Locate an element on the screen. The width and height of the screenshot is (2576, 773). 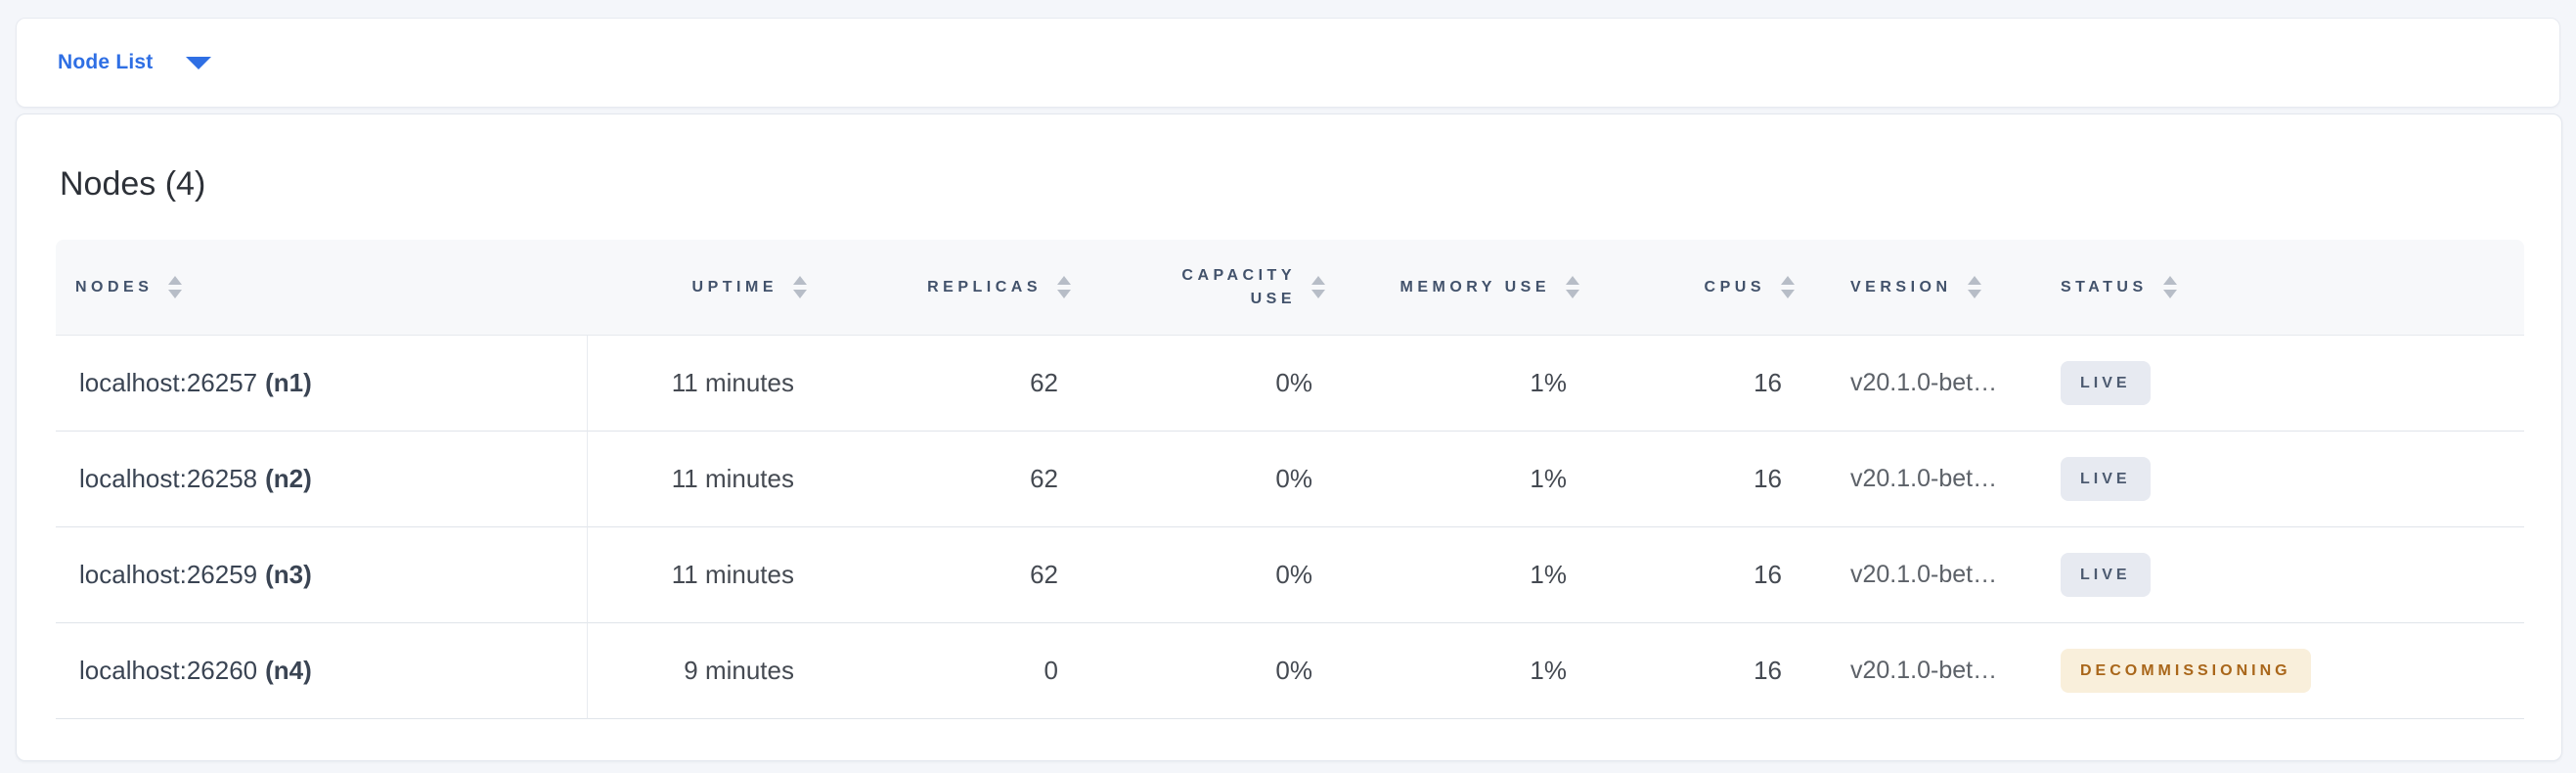
column-header-nodes: NODES is located at coordinates (322, 288).